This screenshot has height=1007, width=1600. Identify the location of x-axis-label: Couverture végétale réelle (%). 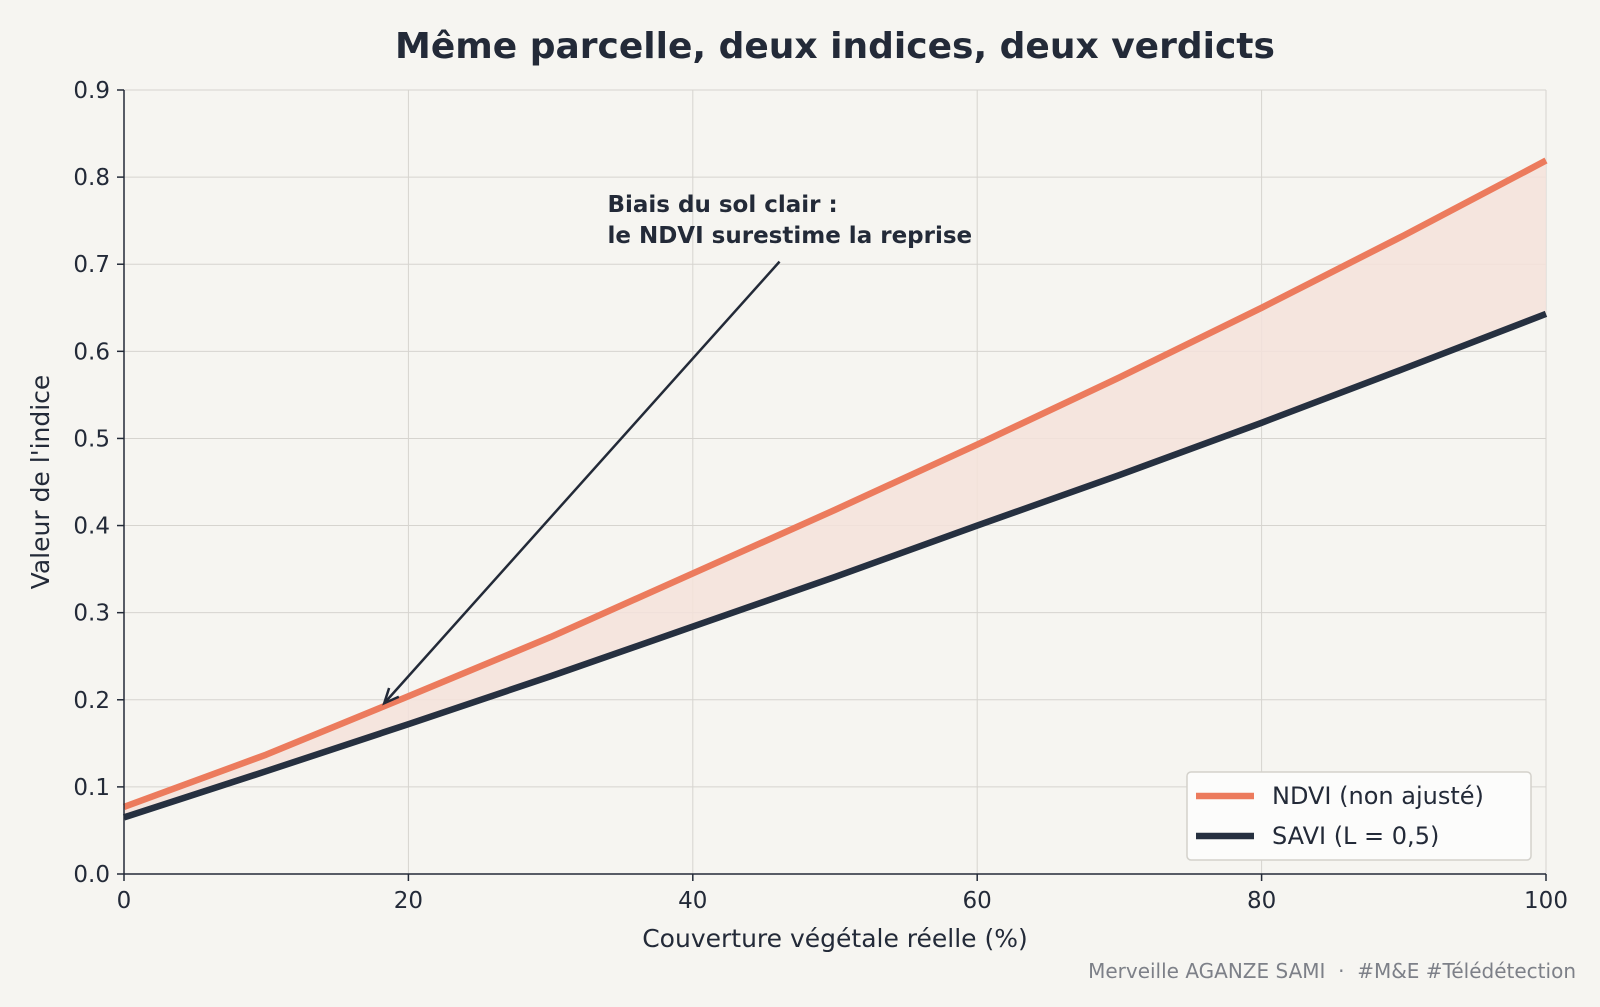
(835, 938).